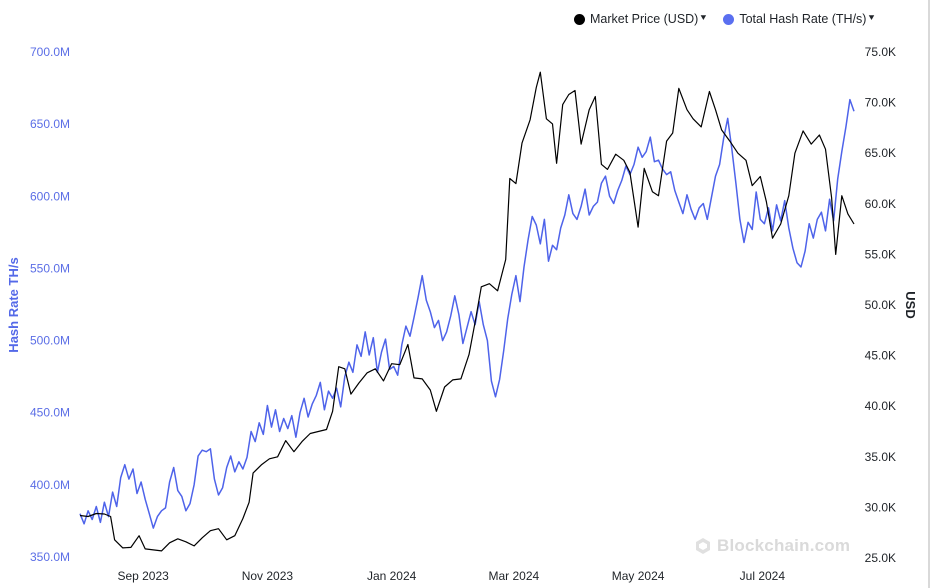  What do you see at coordinates (880, 103) in the screenshot?
I see `right-tick-label: 70.0K` at bounding box center [880, 103].